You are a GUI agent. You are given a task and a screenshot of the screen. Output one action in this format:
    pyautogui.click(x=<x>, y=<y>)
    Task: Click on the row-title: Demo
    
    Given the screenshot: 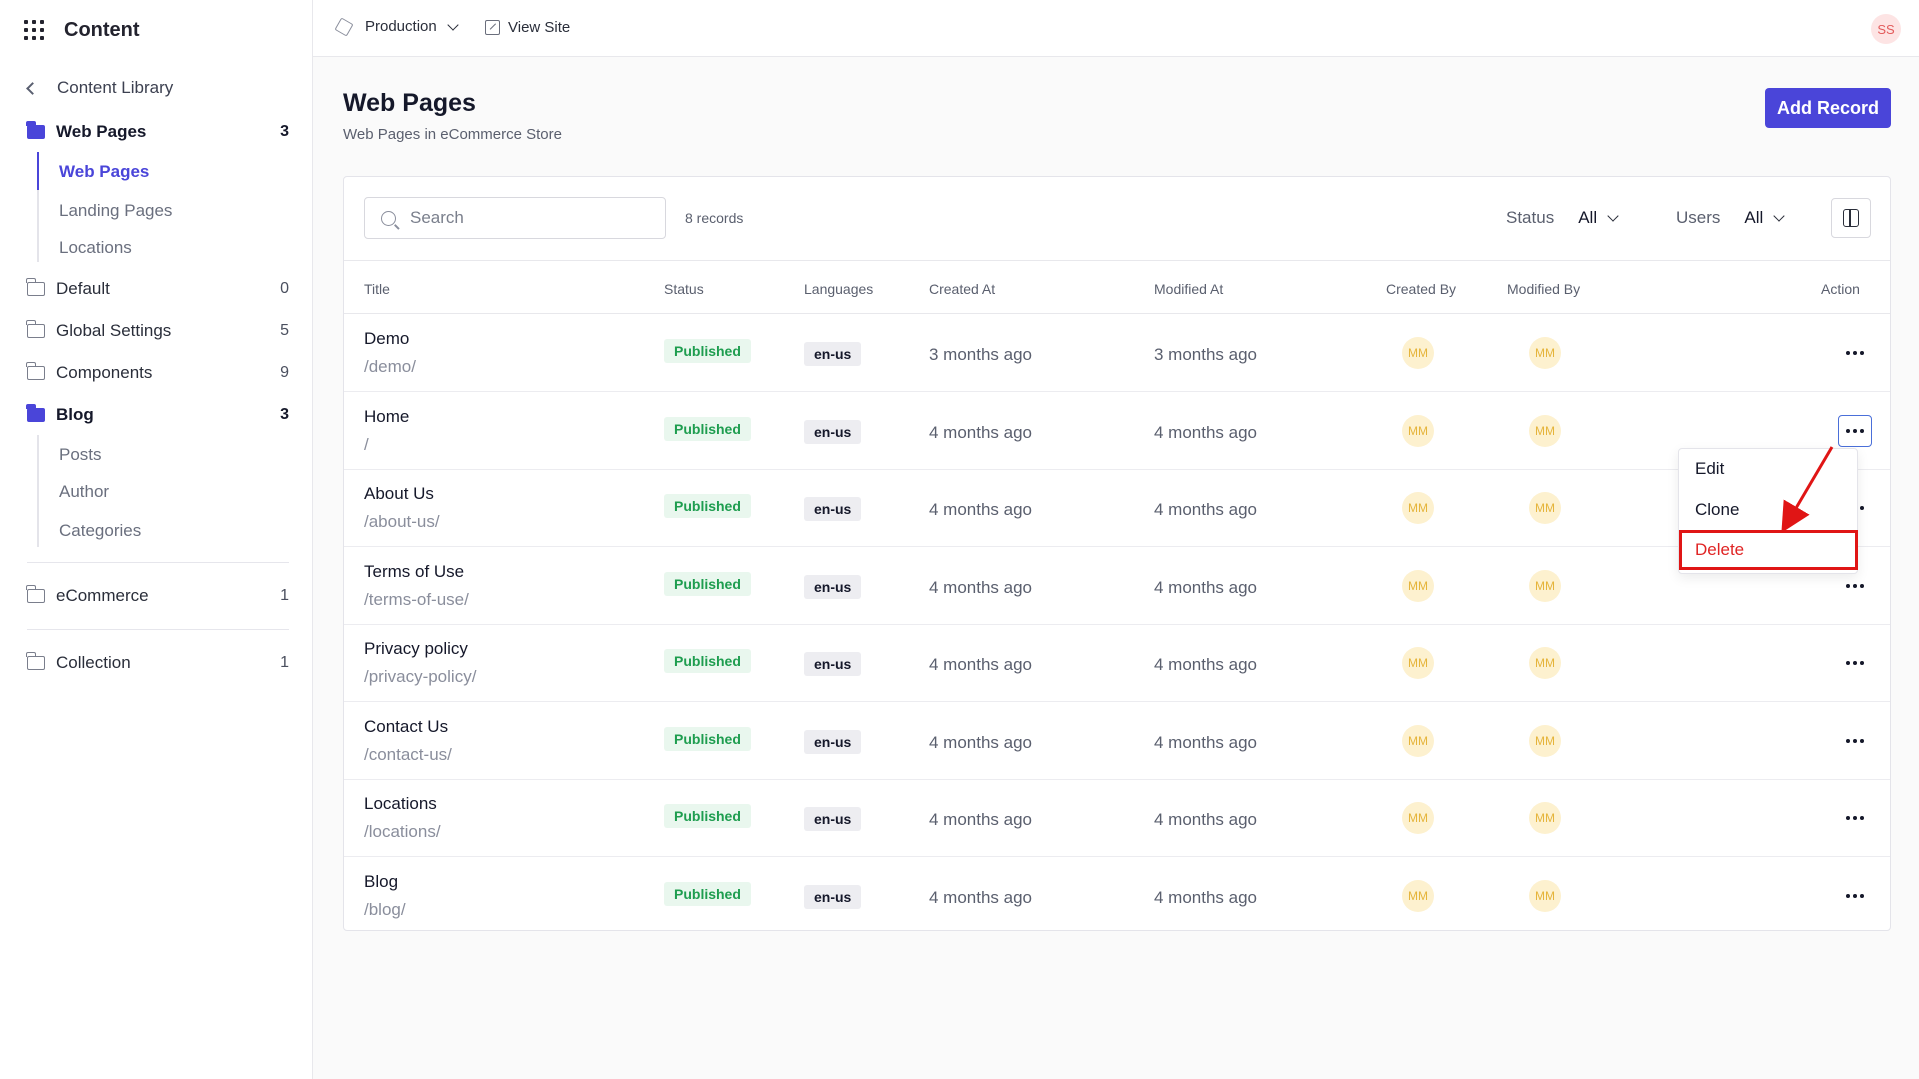 What is the action you would take?
    pyautogui.click(x=387, y=338)
    